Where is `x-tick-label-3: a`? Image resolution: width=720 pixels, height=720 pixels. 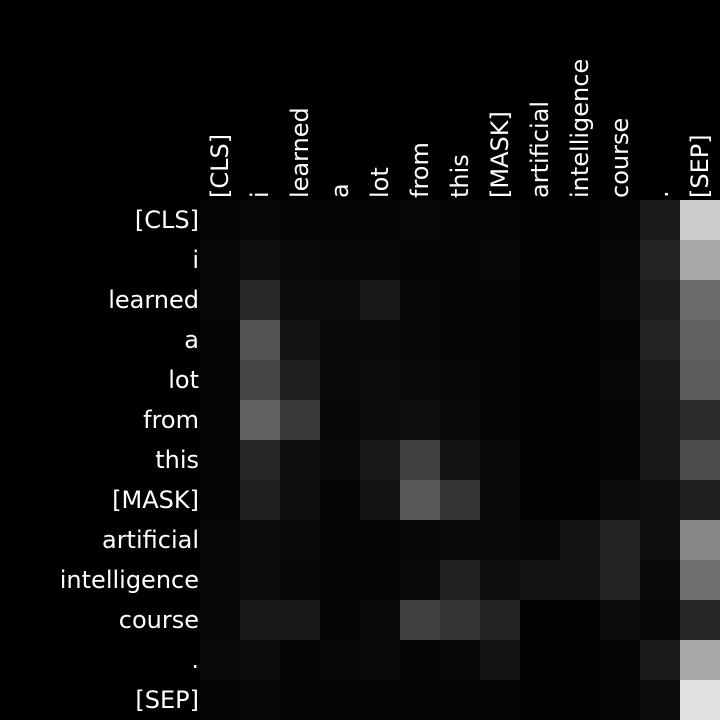
x-tick-label-3: a is located at coordinates (340, 190).